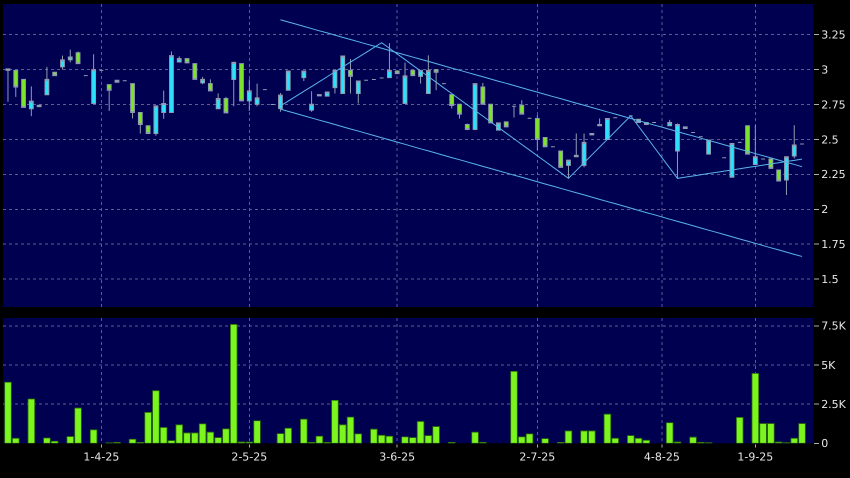 This screenshot has height=478, width=850. I want to click on x-tick-label: 1-4-25, so click(101, 457).